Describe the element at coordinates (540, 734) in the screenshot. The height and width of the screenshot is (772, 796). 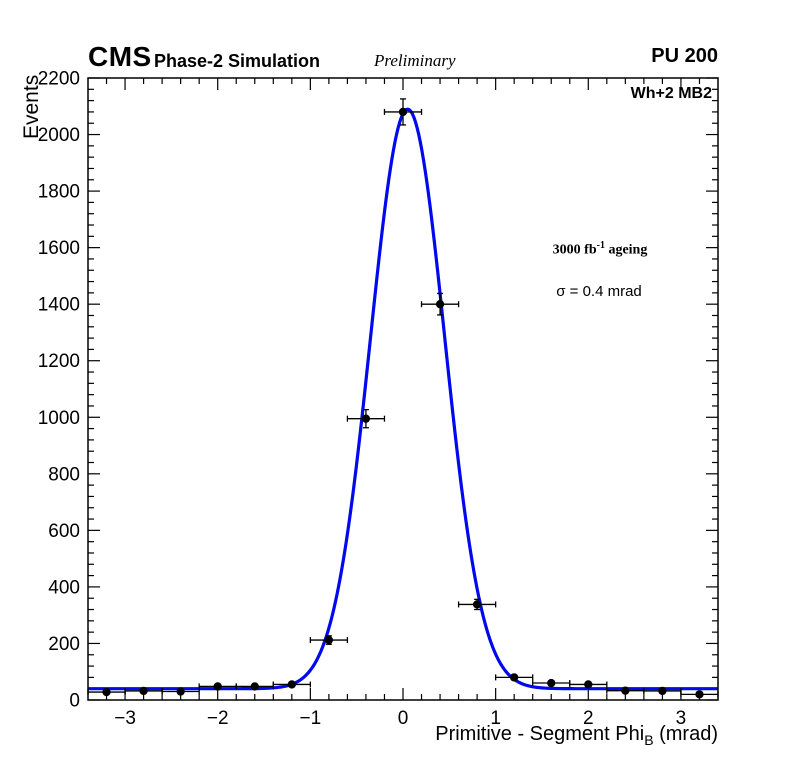
I see `x-axis-title-main: Primitive - Segment Phi` at that location.